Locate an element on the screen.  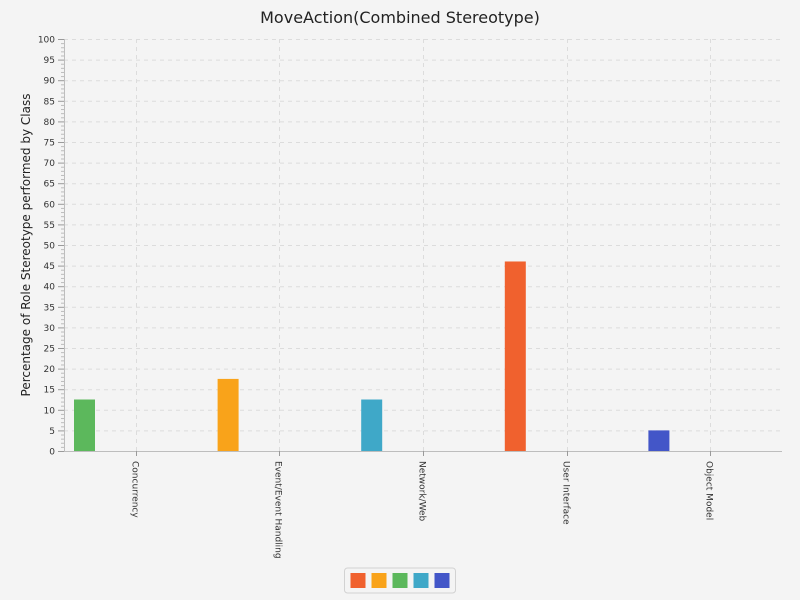
y-tick-label-10: 50 is located at coordinates (50, 247).